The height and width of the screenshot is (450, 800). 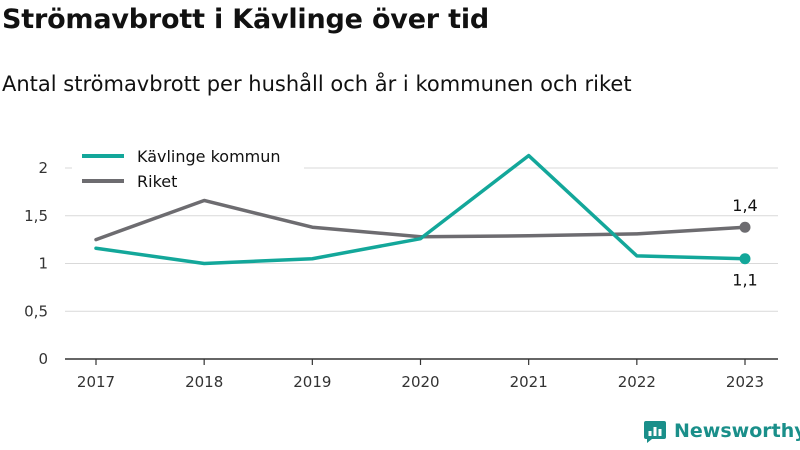 I want to click on x-tick-label: 2022, so click(x=637, y=382).